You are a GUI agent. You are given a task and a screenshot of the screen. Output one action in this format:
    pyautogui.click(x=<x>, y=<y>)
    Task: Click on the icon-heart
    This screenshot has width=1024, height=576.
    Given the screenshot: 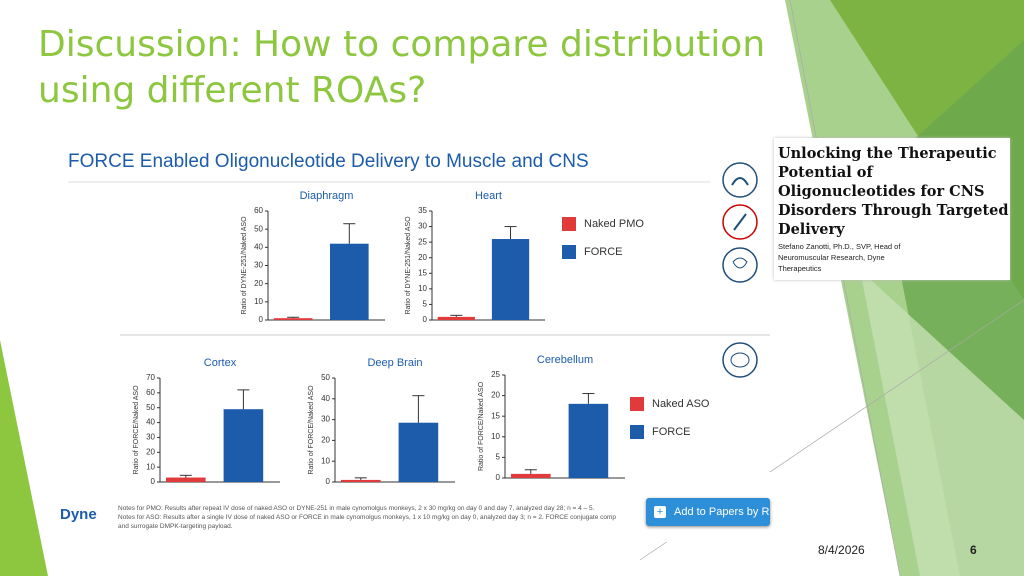 What is the action you would take?
    pyautogui.click(x=740, y=265)
    